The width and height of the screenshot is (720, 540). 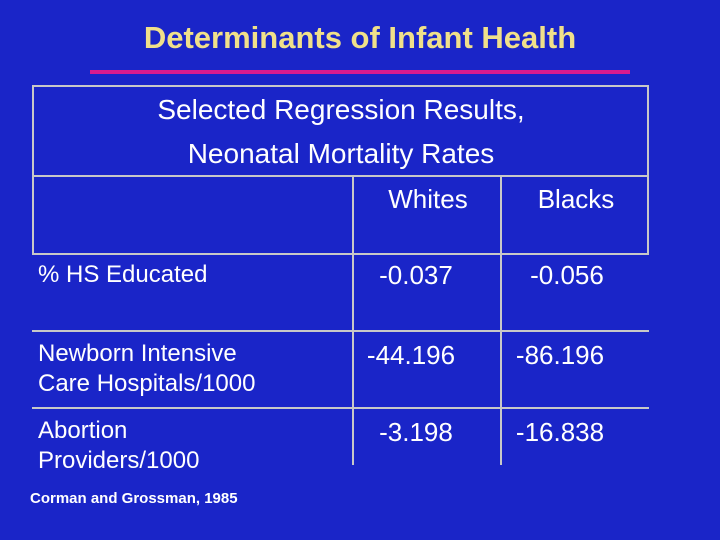 What do you see at coordinates (340, 176) in the screenshot?
I see `subtitle-divider` at bounding box center [340, 176].